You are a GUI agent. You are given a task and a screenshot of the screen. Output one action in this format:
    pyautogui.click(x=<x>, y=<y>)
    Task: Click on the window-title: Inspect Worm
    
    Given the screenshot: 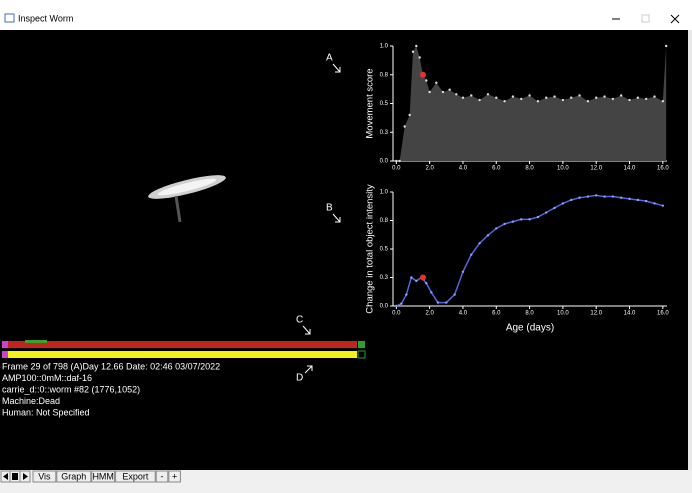 What is the action you would take?
    pyautogui.click(x=45, y=18)
    